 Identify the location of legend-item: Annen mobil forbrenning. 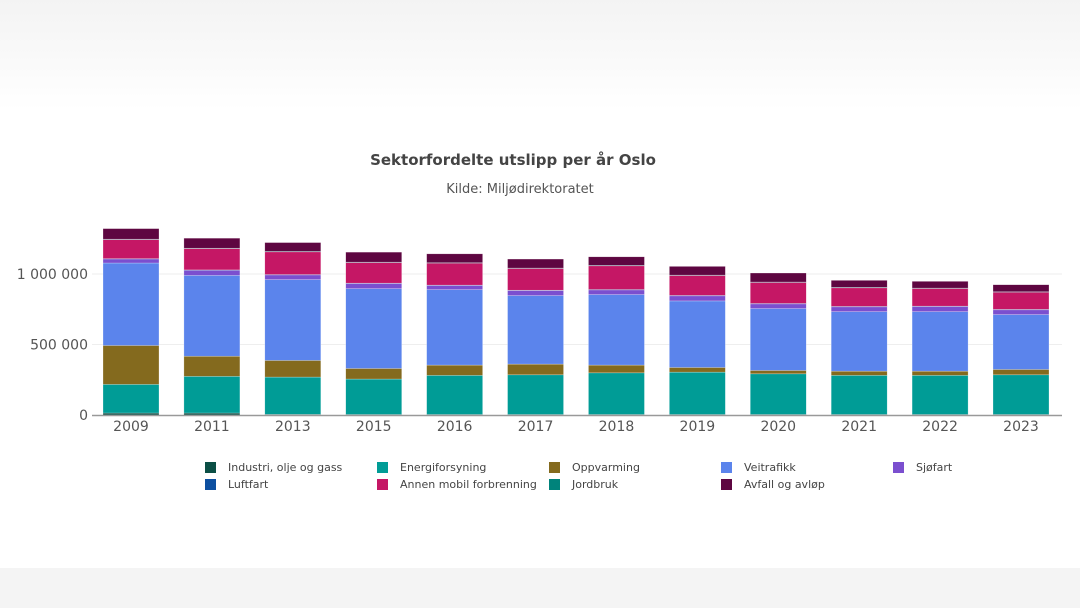
(463, 484).